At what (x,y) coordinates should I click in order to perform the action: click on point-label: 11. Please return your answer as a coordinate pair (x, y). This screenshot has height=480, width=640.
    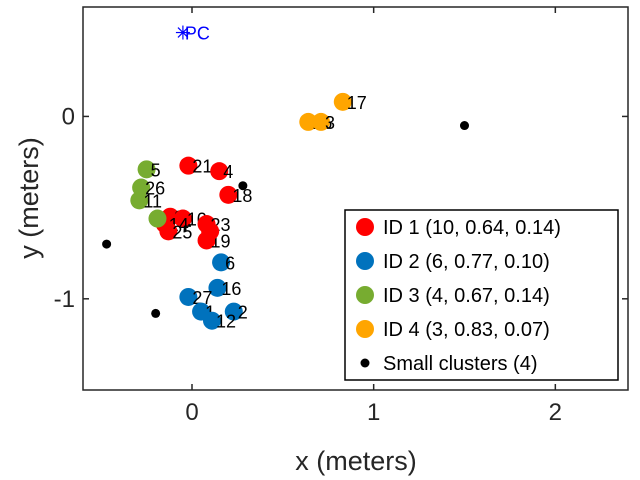
    Looking at the image, I should click on (152, 201).